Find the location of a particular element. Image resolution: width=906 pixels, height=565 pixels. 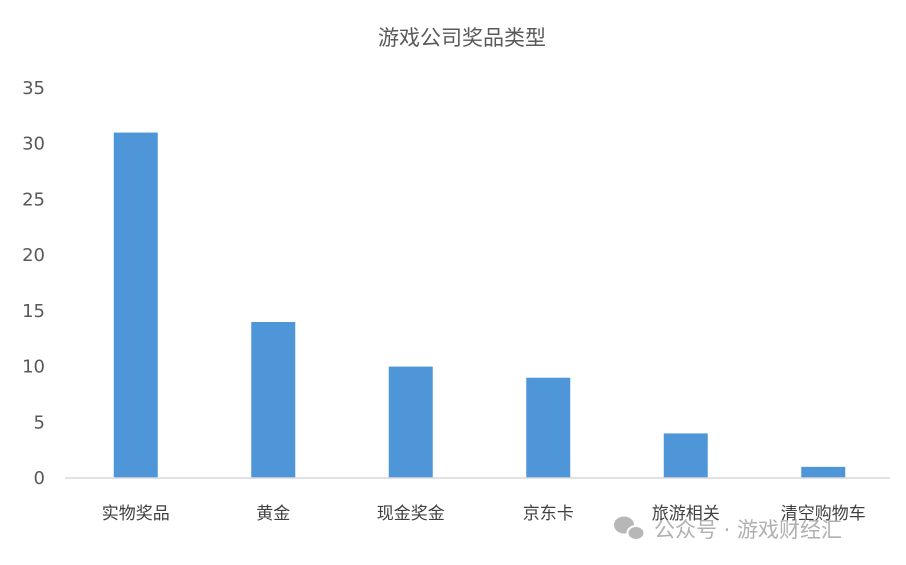

x-category-label: 清空购物车 is located at coordinates (823, 514).